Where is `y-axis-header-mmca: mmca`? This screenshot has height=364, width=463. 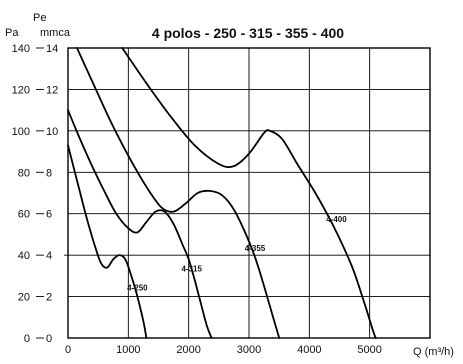 y-axis-header-mmca: mmca is located at coordinates (55, 33).